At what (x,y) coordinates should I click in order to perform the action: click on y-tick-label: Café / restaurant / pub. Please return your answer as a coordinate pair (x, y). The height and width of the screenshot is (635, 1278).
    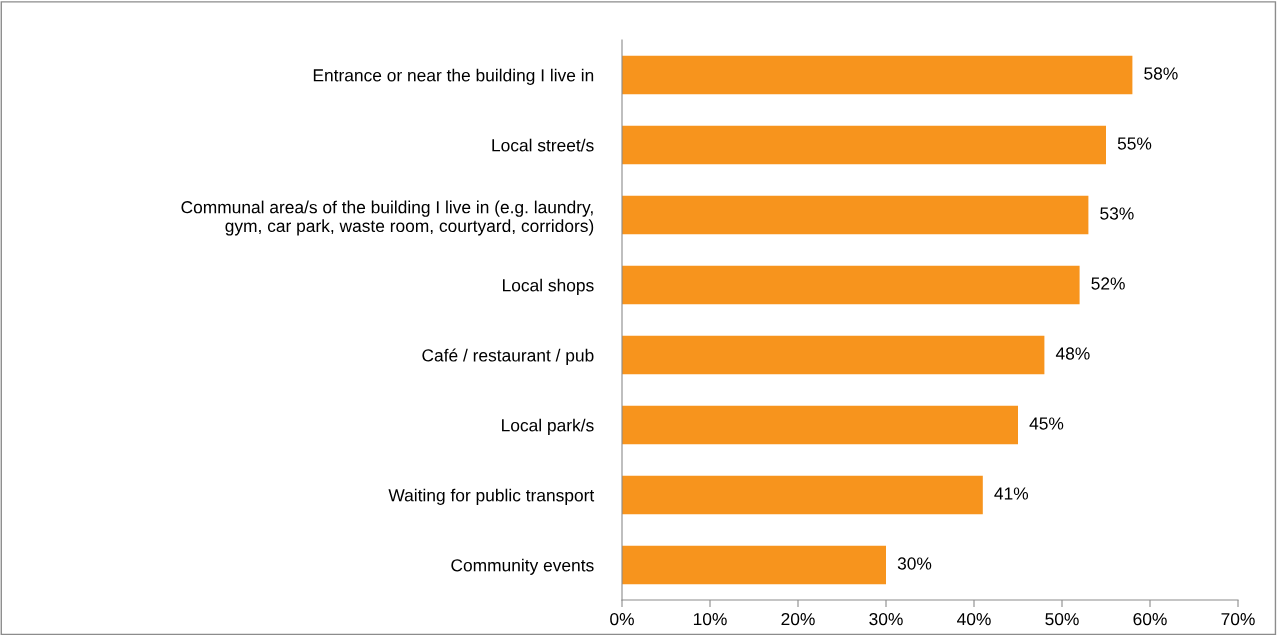
    Looking at the image, I should click on (508, 356).